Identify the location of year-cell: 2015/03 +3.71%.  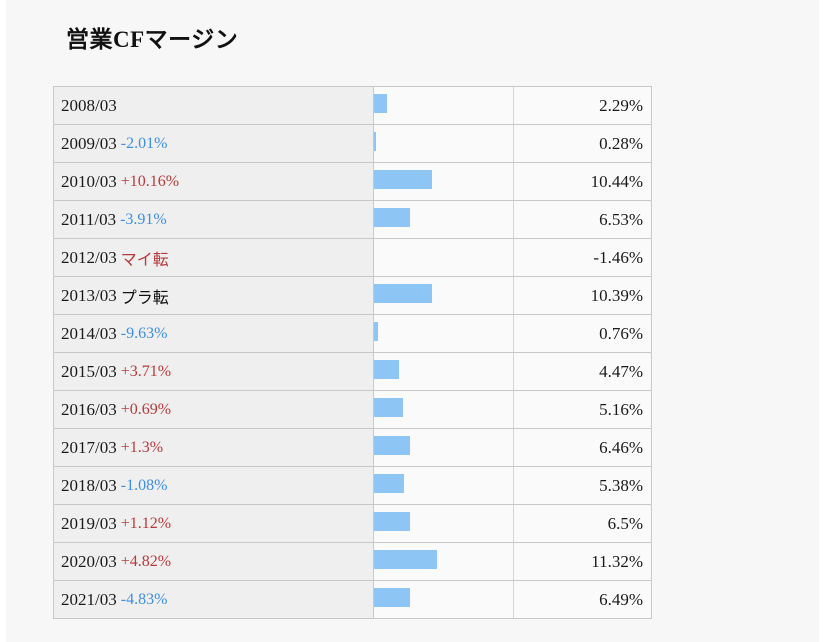
(214, 371).